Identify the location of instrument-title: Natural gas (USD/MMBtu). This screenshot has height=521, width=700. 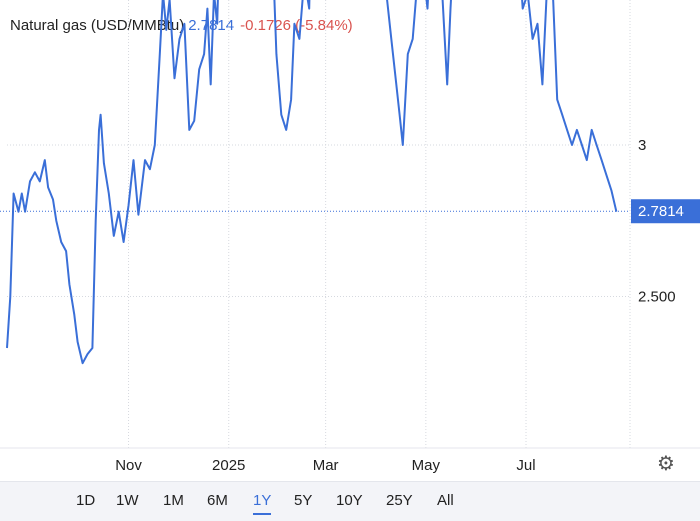
(97, 25).